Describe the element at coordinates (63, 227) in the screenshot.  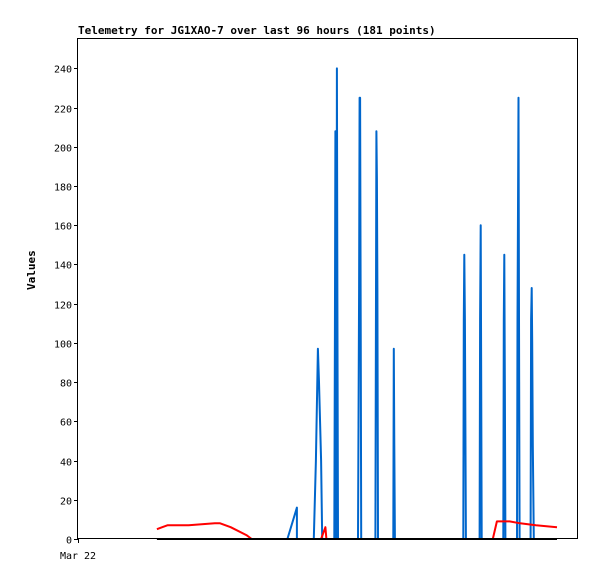
I see `y-tick-label: 160` at that location.